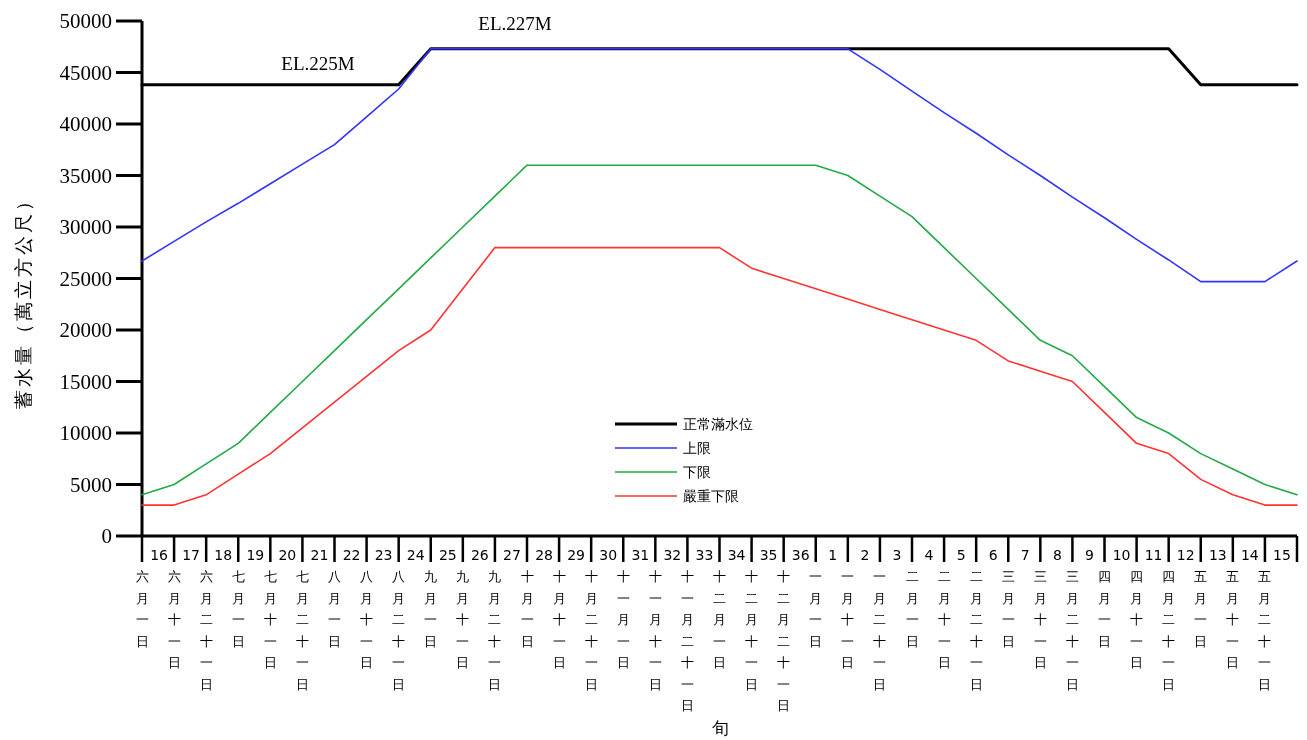 Image resolution: width=1307 pixels, height=740 pixels. What do you see at coordinates (85, 278) in the screenshot?
I see `y-tick-label: 25000` at bounding box center [85, 278].